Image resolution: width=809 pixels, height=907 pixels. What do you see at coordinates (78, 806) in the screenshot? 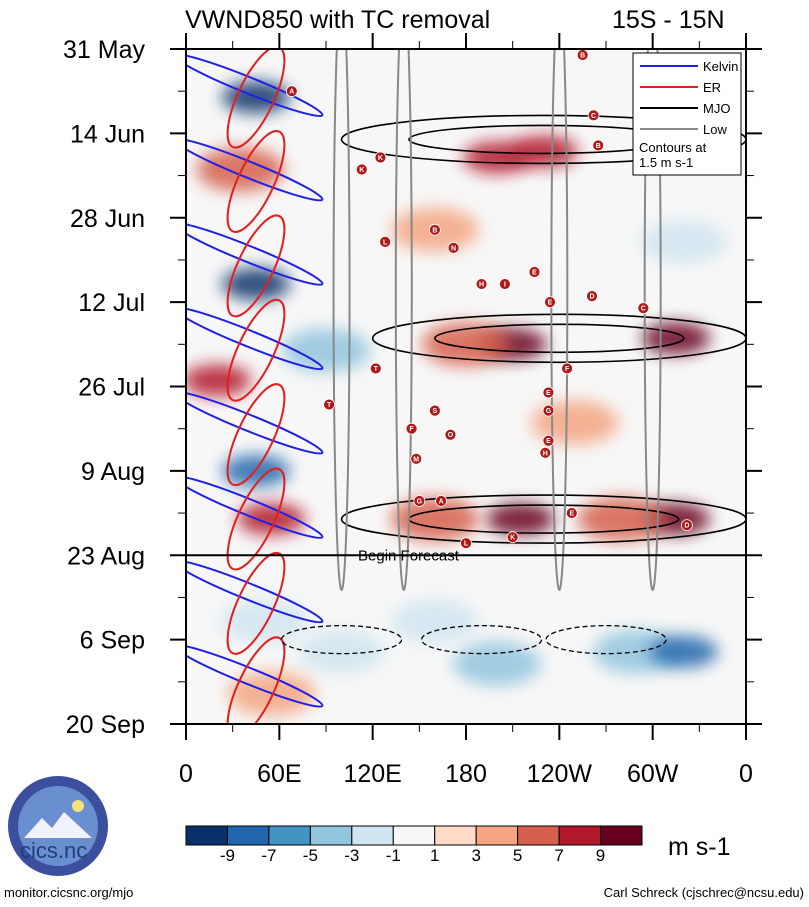
I see `logo-sun-icon` at bounding box center [78, 806].